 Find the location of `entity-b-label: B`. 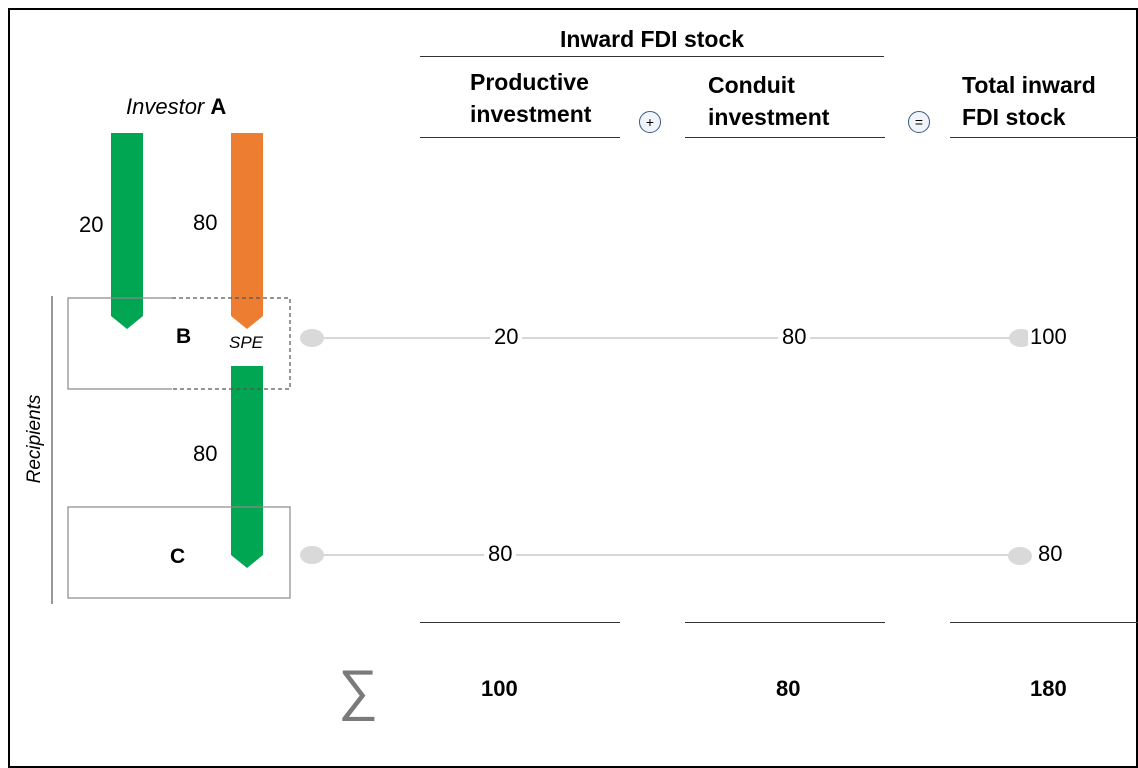

entity-b-label: B is located at coordinates (184, 336).